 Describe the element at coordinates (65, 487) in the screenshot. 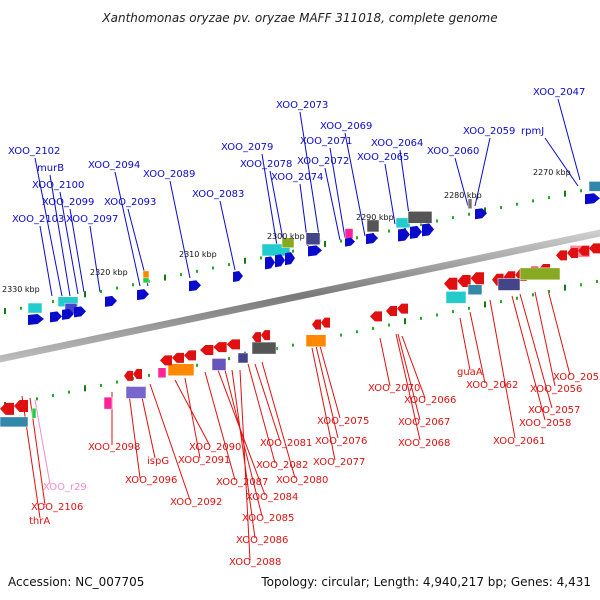

I see `gene-label: XOO_r29` at that location.